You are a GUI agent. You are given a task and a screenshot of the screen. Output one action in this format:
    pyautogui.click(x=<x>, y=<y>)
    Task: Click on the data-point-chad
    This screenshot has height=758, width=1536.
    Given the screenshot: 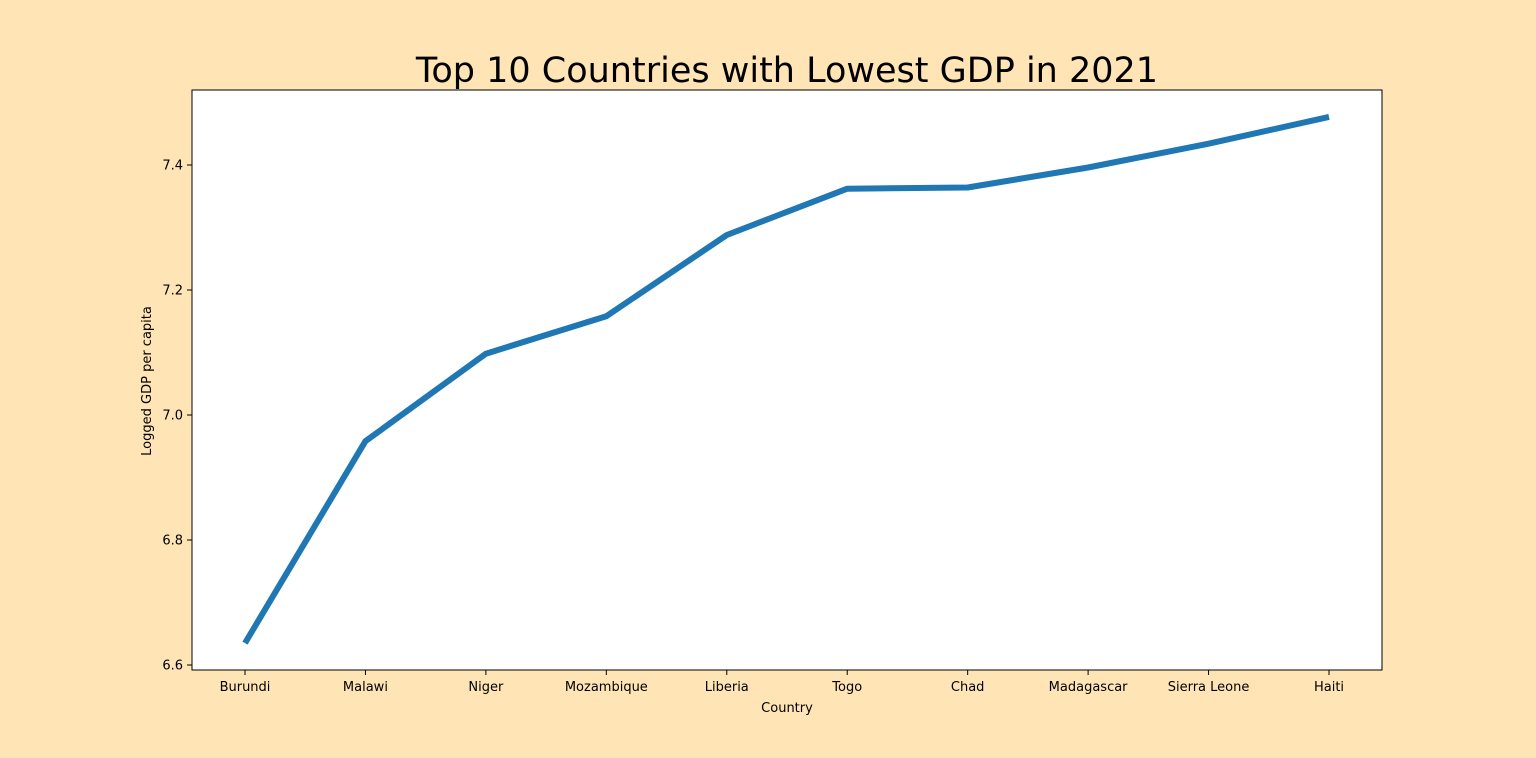 What is the action you would take?
    pyautogui.click(x=968, y=188)
    